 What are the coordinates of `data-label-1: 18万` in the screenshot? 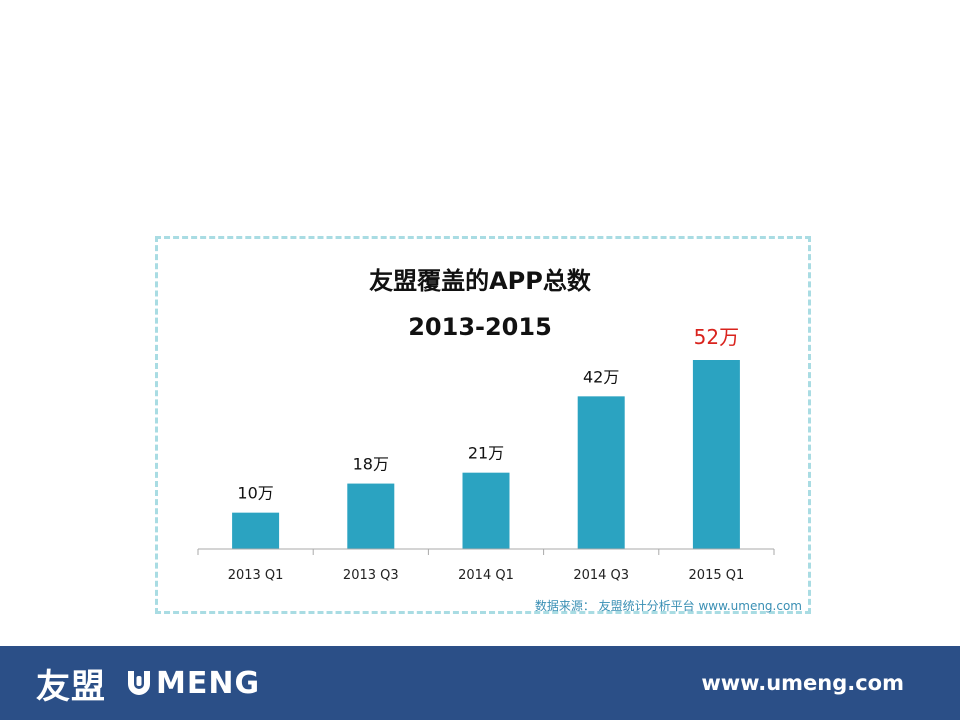 It's located at (371, 464).